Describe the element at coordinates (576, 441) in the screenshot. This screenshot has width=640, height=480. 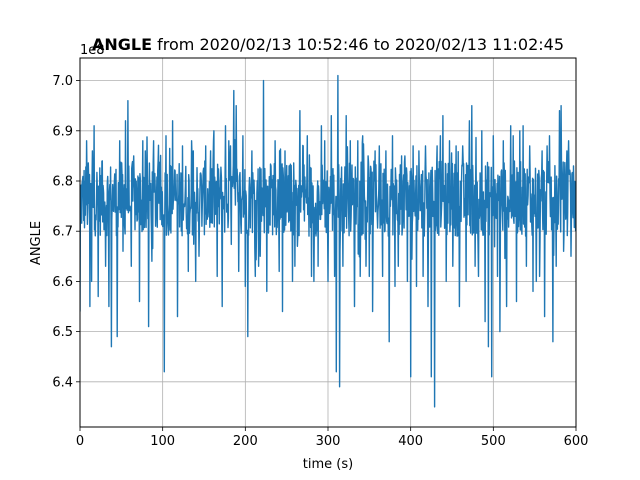
I see `x-tick-label: 600` at that location.